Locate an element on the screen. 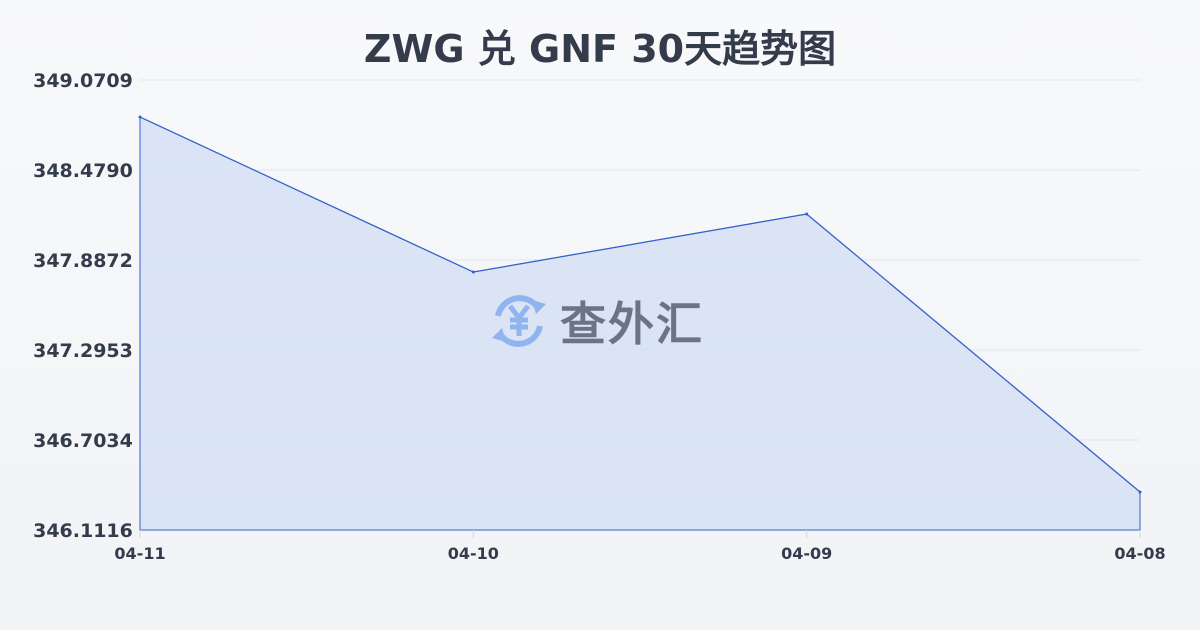 The width and height of the screenshot is (1200, 630). x-tick-label: 04-11 is located at coordinates (139, 553).